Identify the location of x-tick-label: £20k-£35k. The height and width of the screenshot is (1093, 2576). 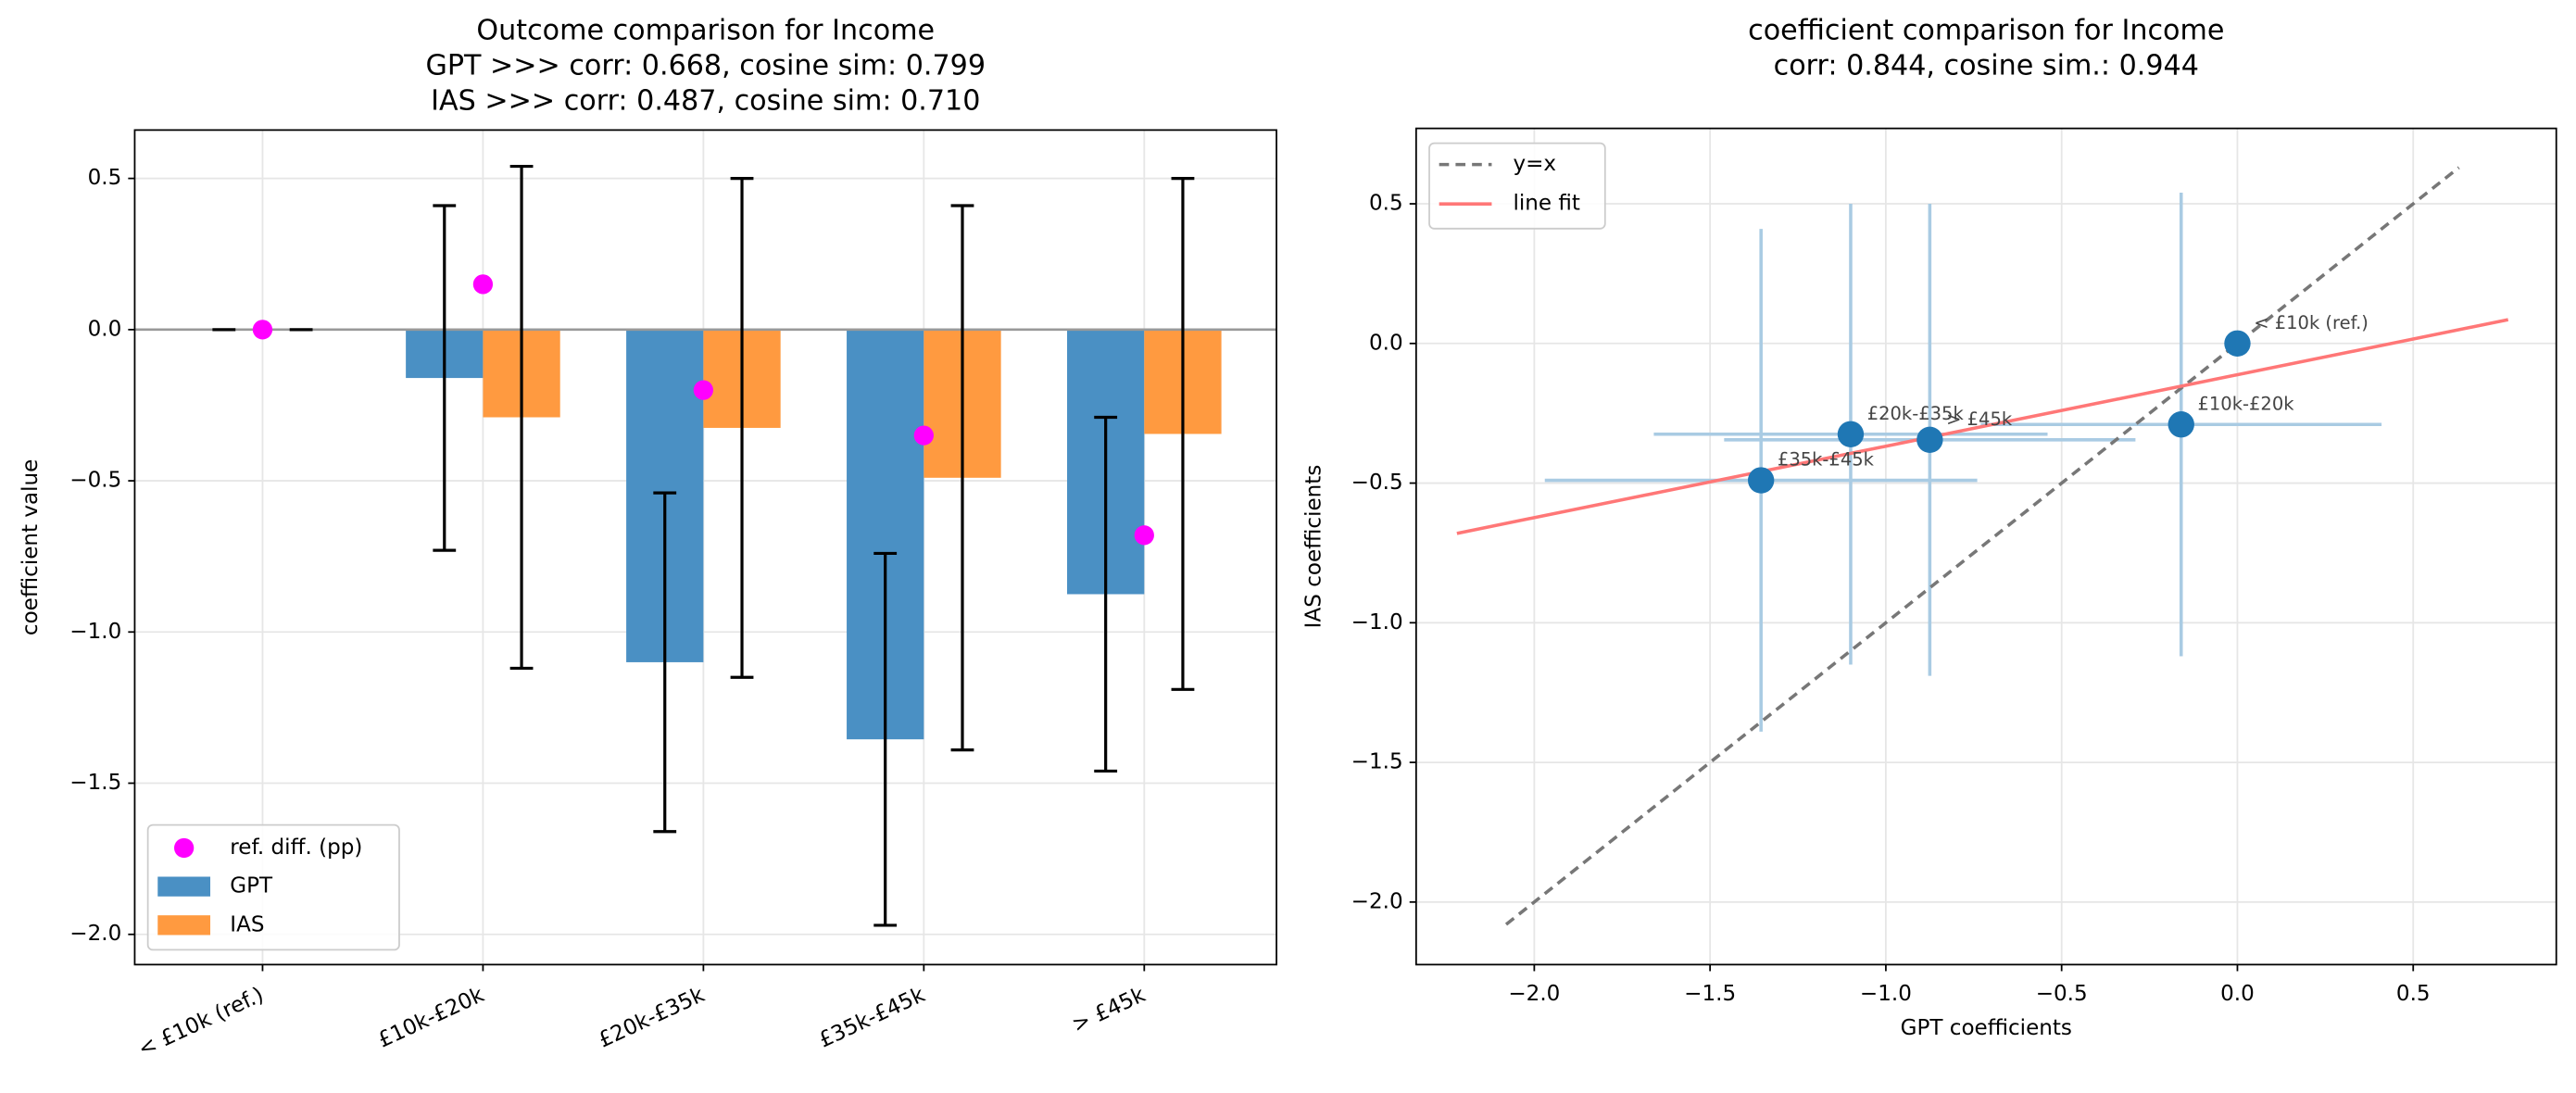
(652, 1018).